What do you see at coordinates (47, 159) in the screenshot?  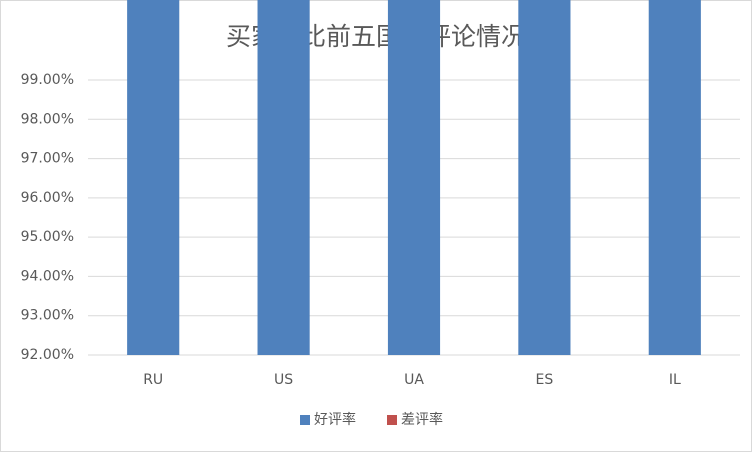 I see `y-tick-label: 97.00%` at bounding box center [47, 159].